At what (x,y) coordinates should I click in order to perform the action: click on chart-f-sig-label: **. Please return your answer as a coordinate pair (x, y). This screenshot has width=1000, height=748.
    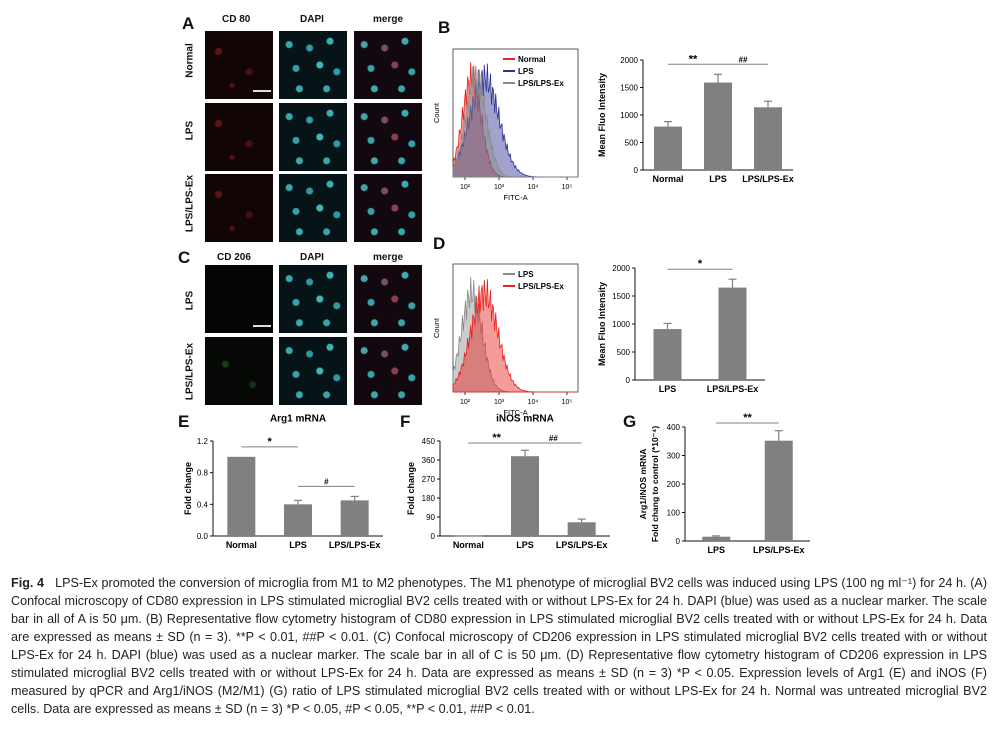
    Looking at the image, I should click on (496, 438).